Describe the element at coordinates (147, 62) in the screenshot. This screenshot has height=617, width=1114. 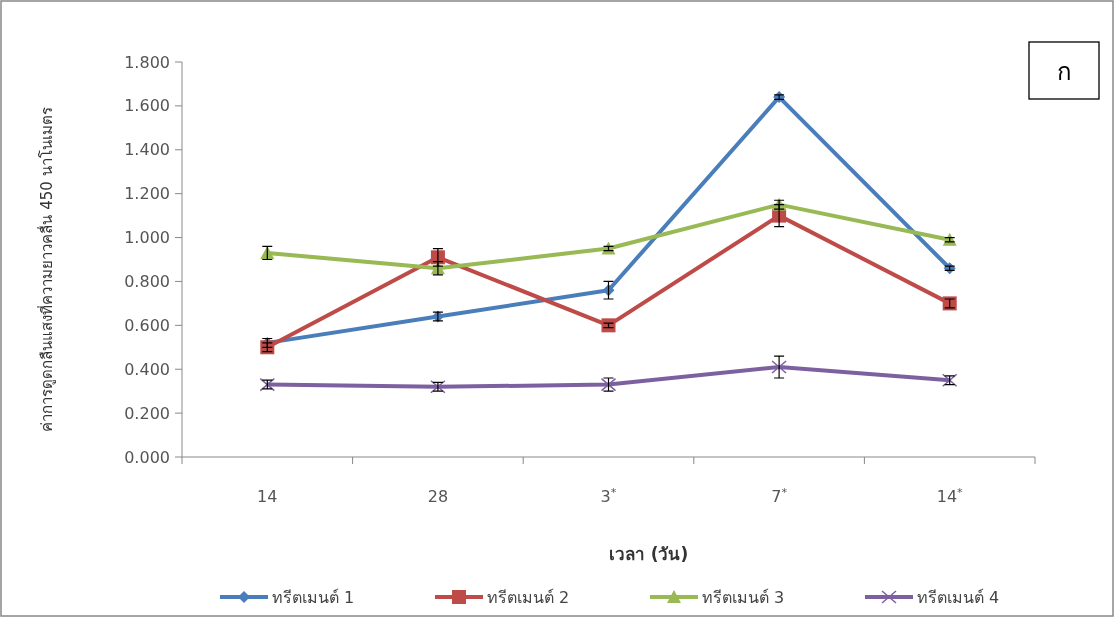
I see `y-tick-label: 1.800` at that location.